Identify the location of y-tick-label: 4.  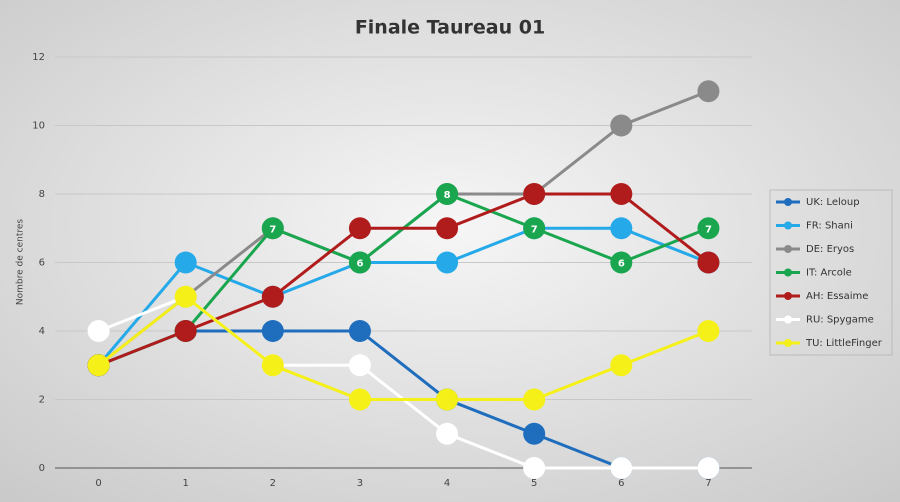
(42, 331).